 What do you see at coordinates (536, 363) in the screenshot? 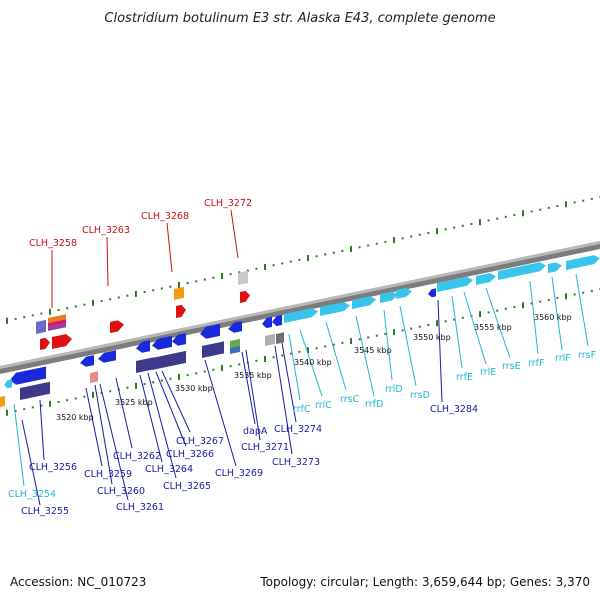
I see `gene-label: rrfF` at bounding box center [536, 363].